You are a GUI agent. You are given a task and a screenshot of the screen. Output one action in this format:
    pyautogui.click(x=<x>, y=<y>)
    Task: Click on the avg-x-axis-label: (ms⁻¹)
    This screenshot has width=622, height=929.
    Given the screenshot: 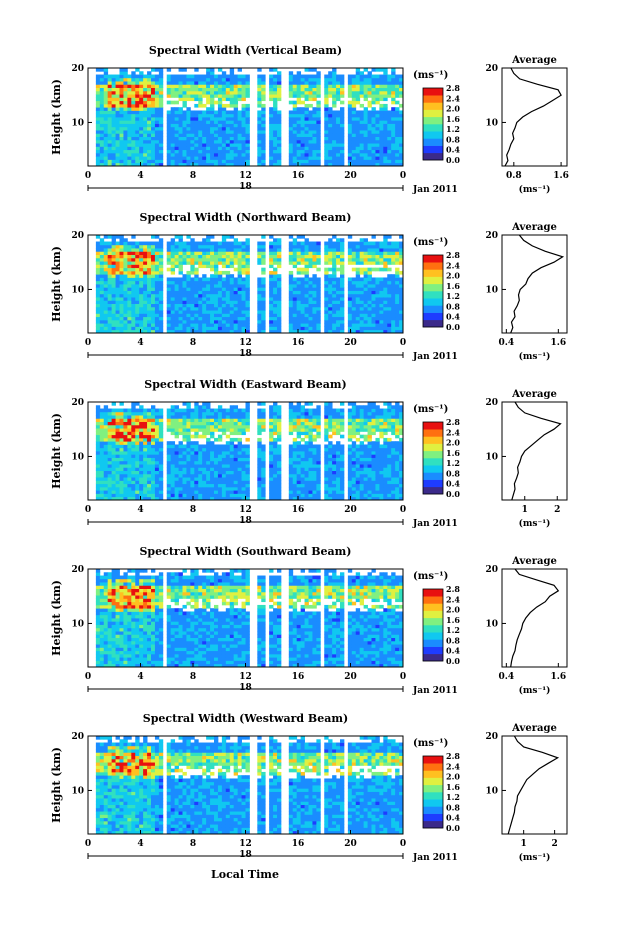 What is the action you would take?
    pyautogui.click(x=535, y=189)
    